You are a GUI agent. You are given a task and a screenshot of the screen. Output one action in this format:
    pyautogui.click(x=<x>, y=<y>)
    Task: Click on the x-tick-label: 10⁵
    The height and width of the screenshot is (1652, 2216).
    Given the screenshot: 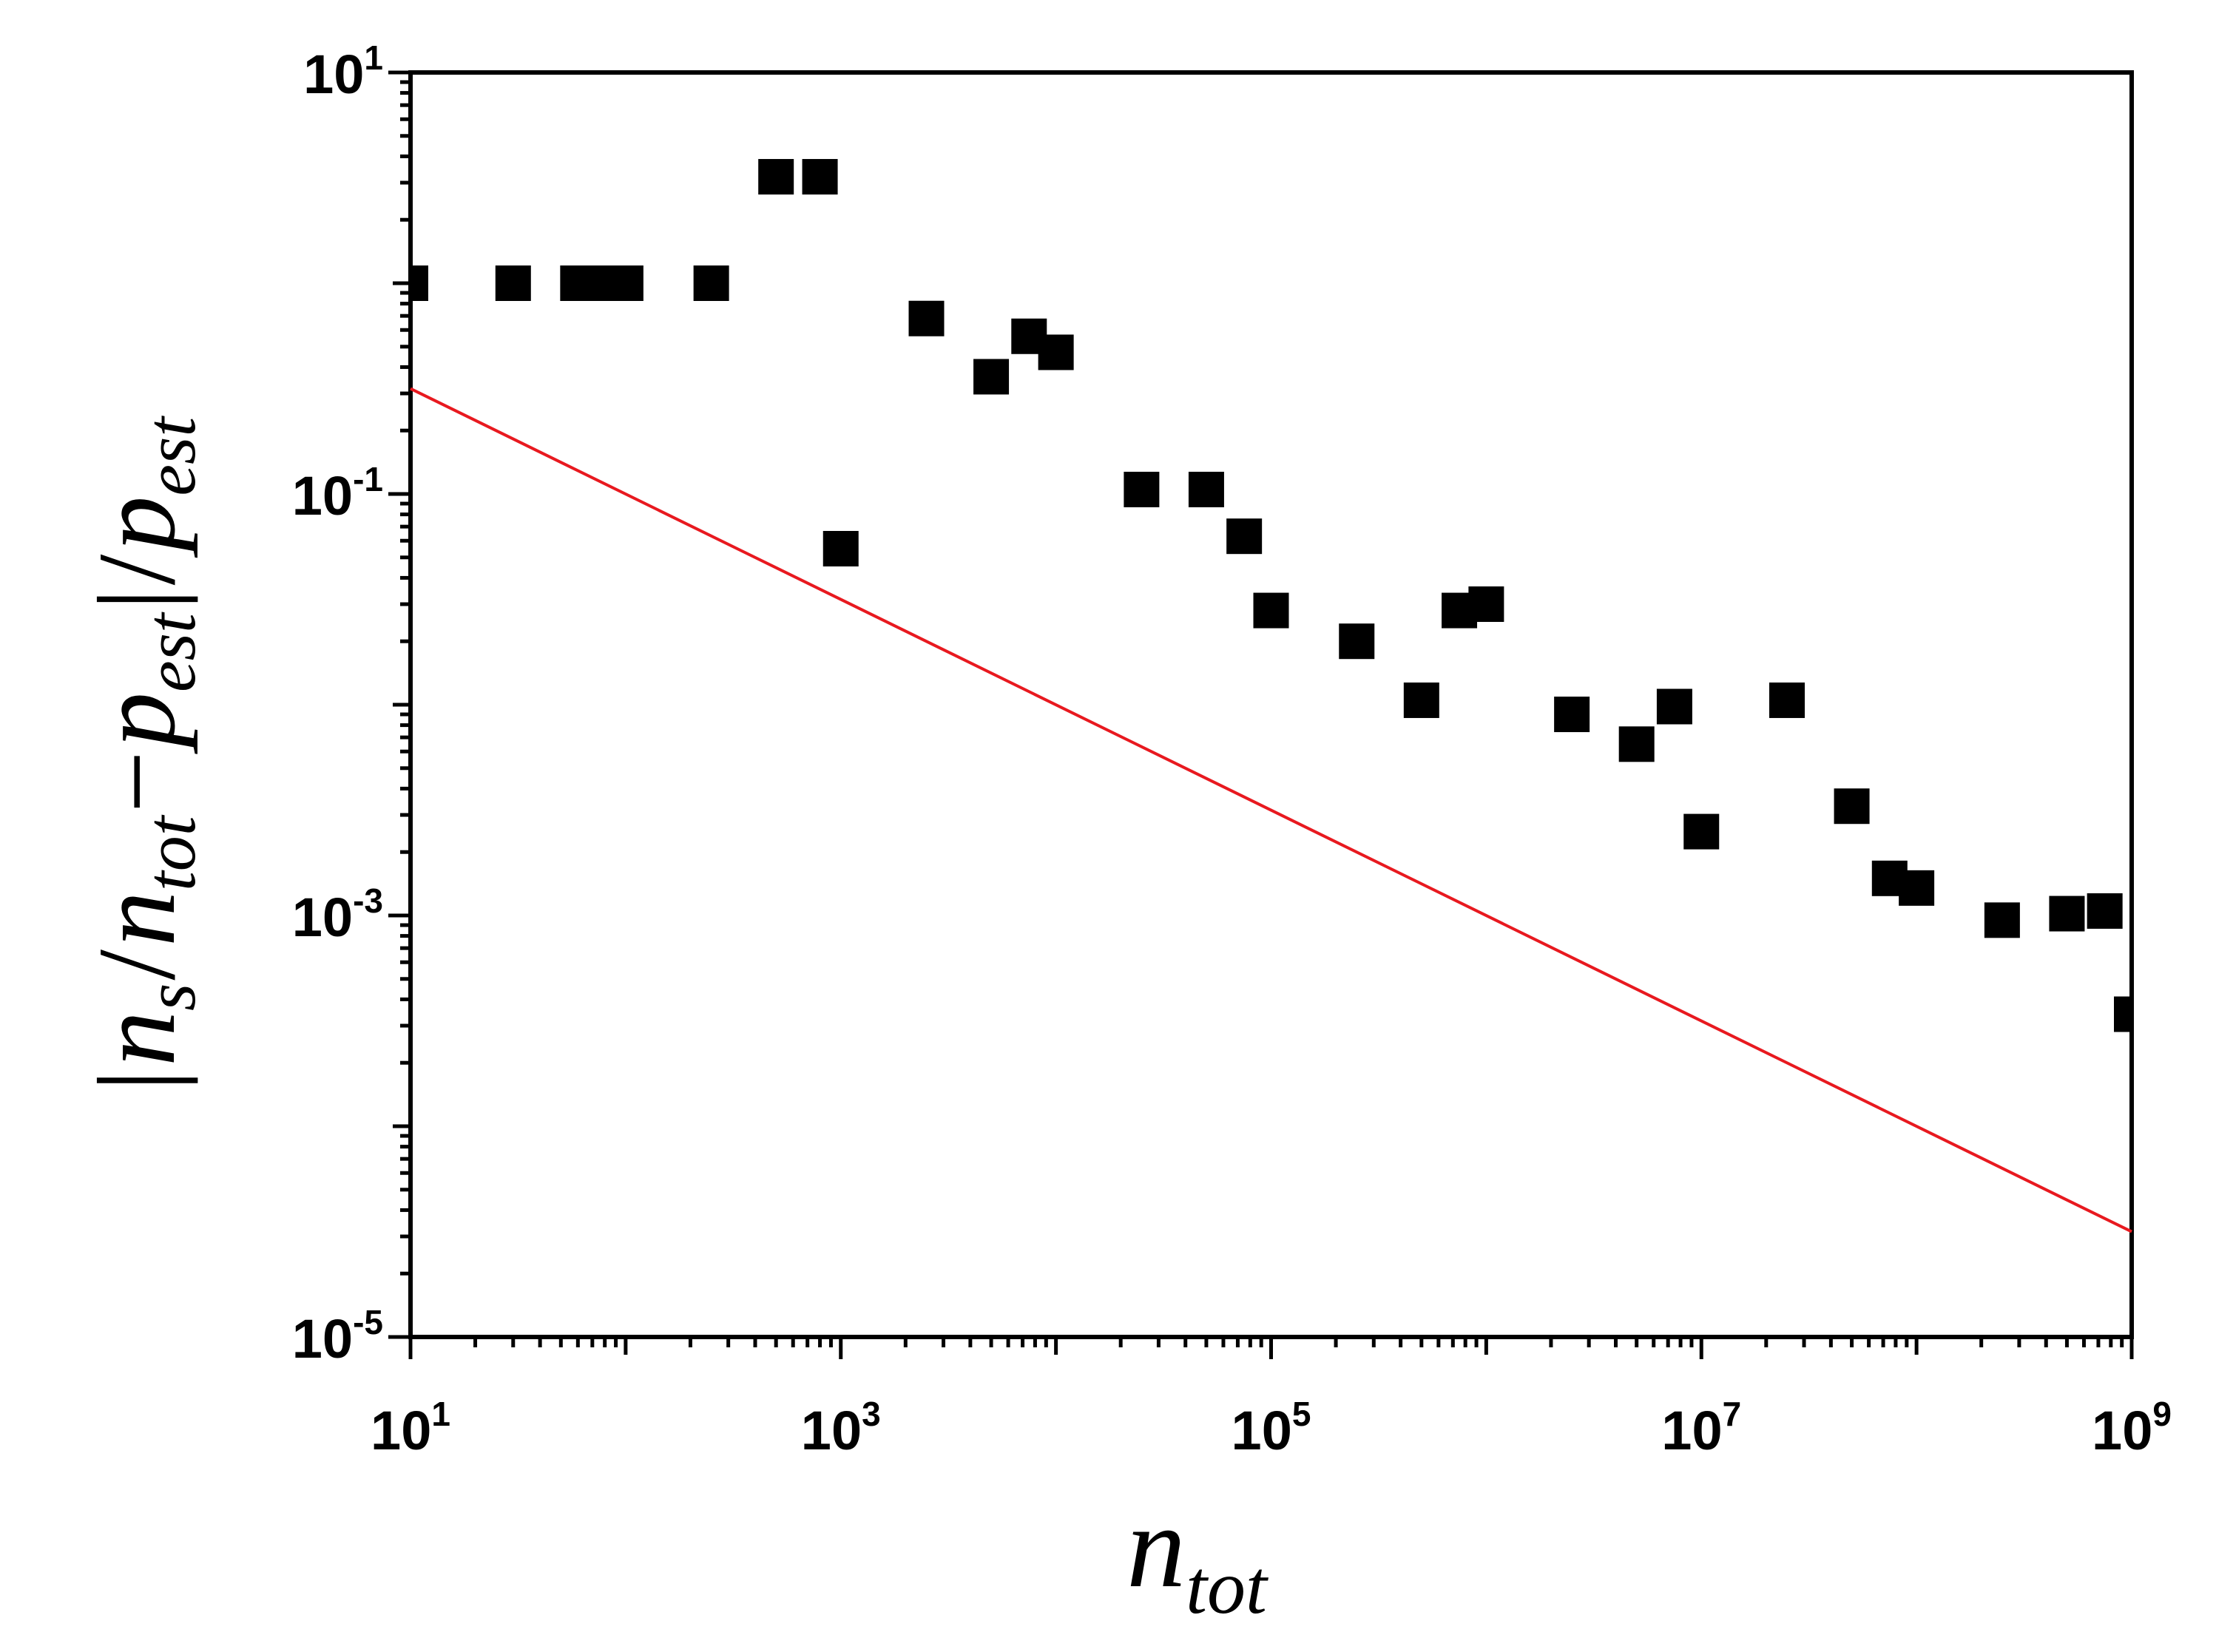 What is the action you would take?
    pyautogui.click(x=1271, y=1428)
    